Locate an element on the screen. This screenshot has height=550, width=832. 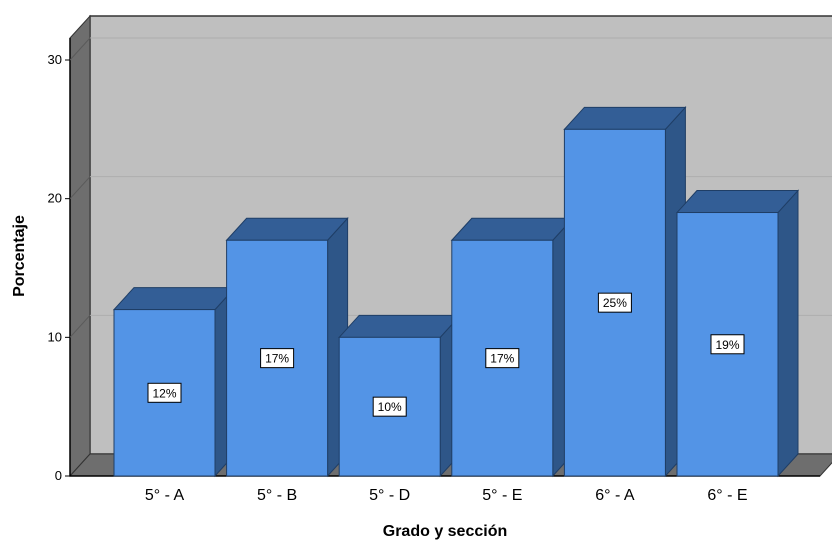
x-tick-label: 5° - E is located at coordinates (502, 495).